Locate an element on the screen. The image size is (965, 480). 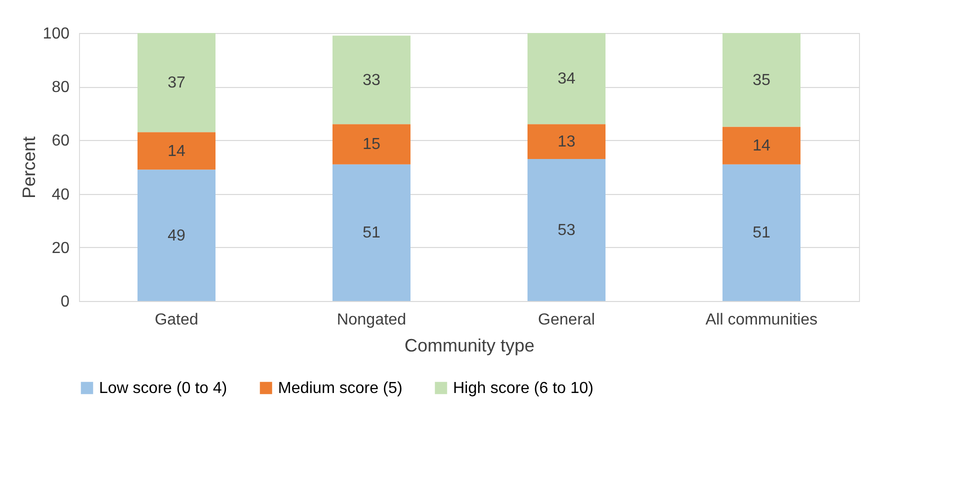
data-label: 35 is located at coordinates (761, 80).